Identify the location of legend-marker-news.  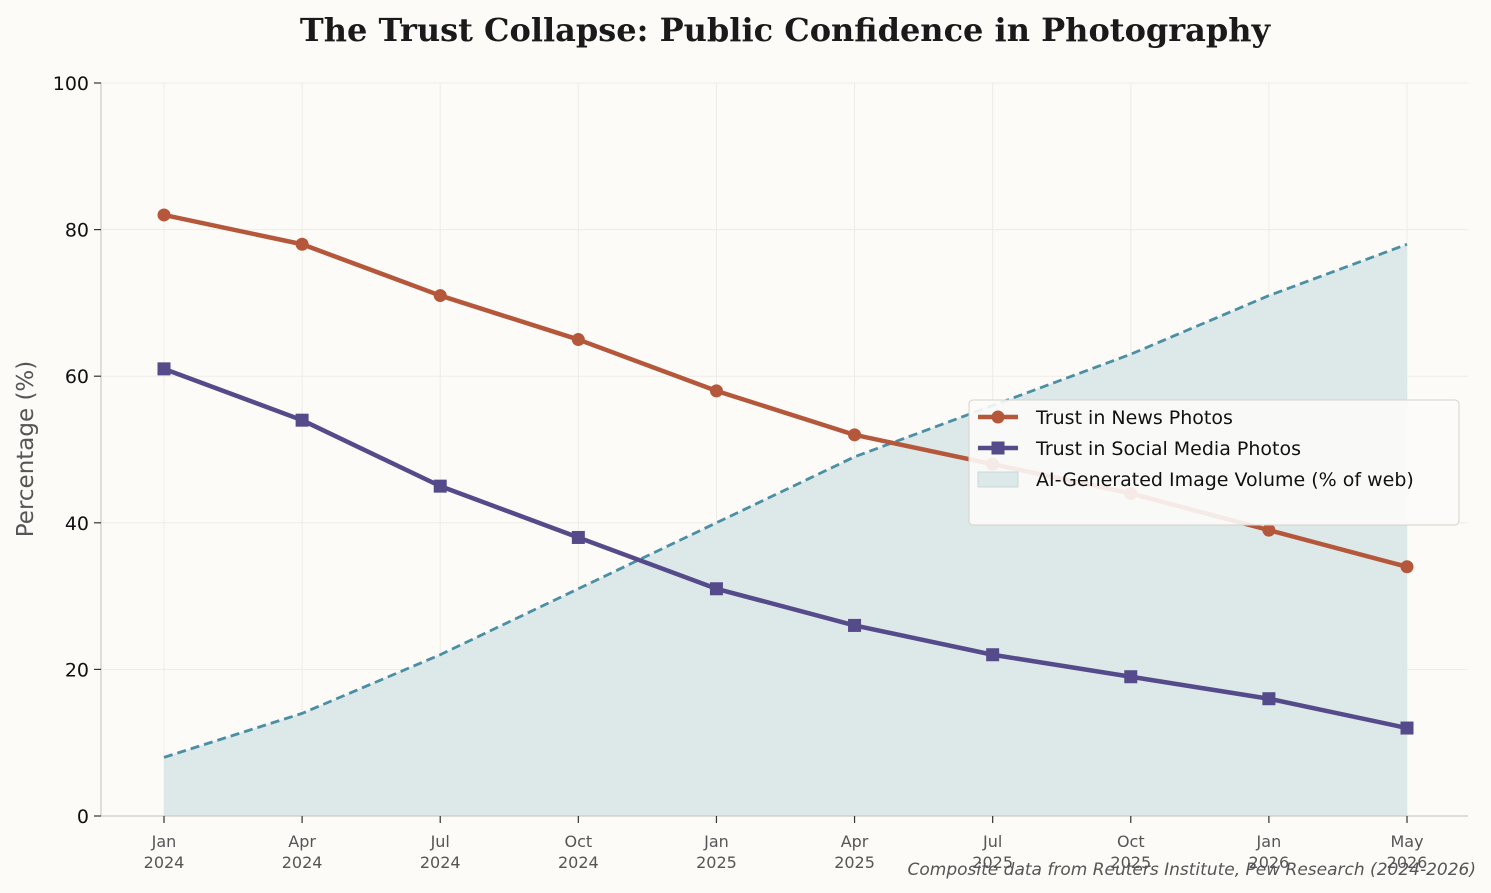
(998, 417).